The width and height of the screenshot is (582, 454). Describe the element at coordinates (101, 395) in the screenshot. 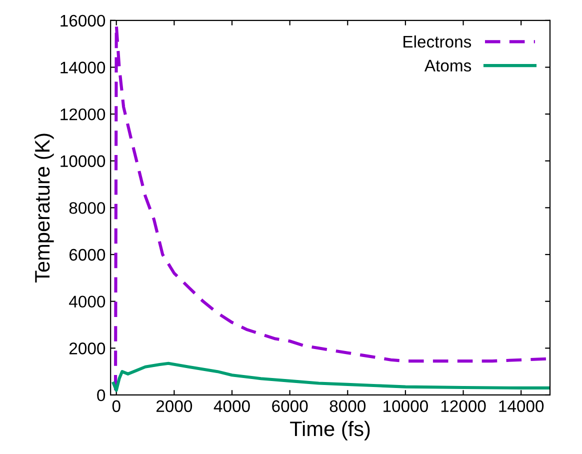

I see `y-tick-label: 0` at that location.